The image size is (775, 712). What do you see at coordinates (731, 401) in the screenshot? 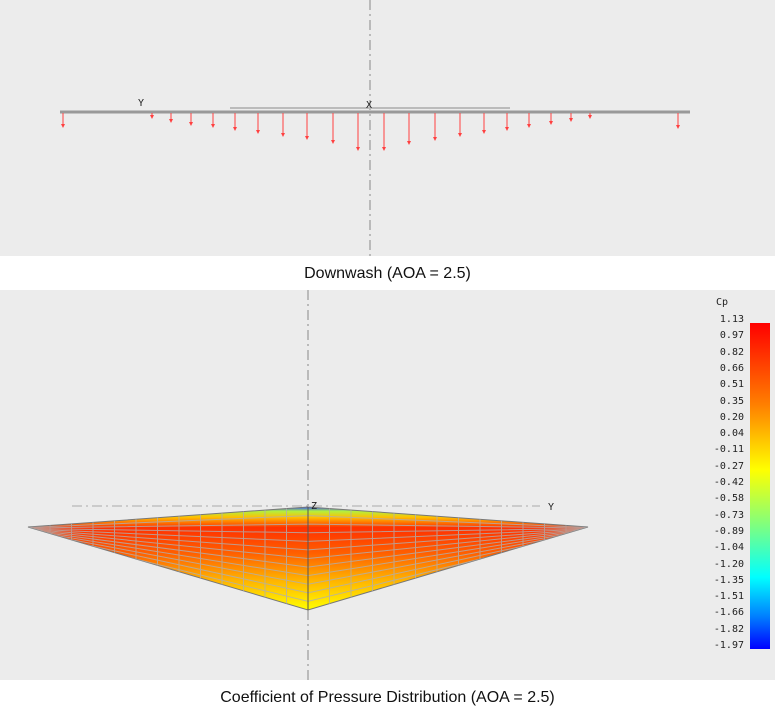
I see `legend-tick: 0.35` at bounding box center [731, 401].